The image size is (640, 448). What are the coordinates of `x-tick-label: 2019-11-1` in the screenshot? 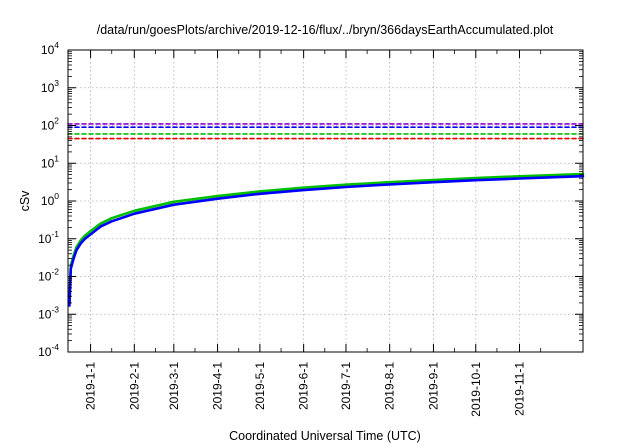 It's located at (520, 389).